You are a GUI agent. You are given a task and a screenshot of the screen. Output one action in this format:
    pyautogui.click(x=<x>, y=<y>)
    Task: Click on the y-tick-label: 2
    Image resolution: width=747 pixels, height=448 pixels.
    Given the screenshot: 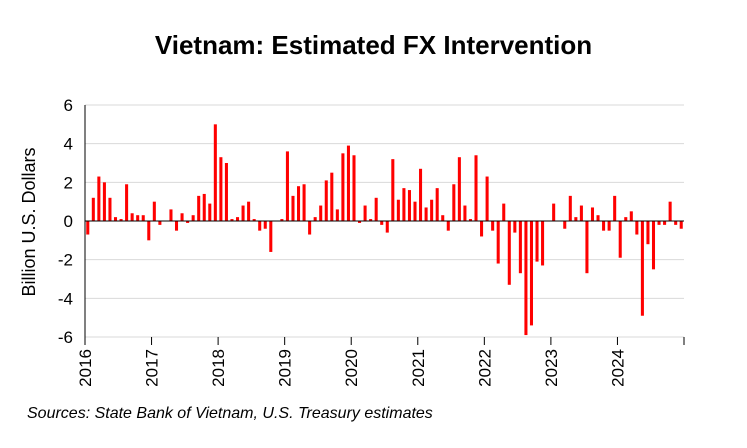 What is the action you would take?
    pyautogui.click(x=68, y=182)
    